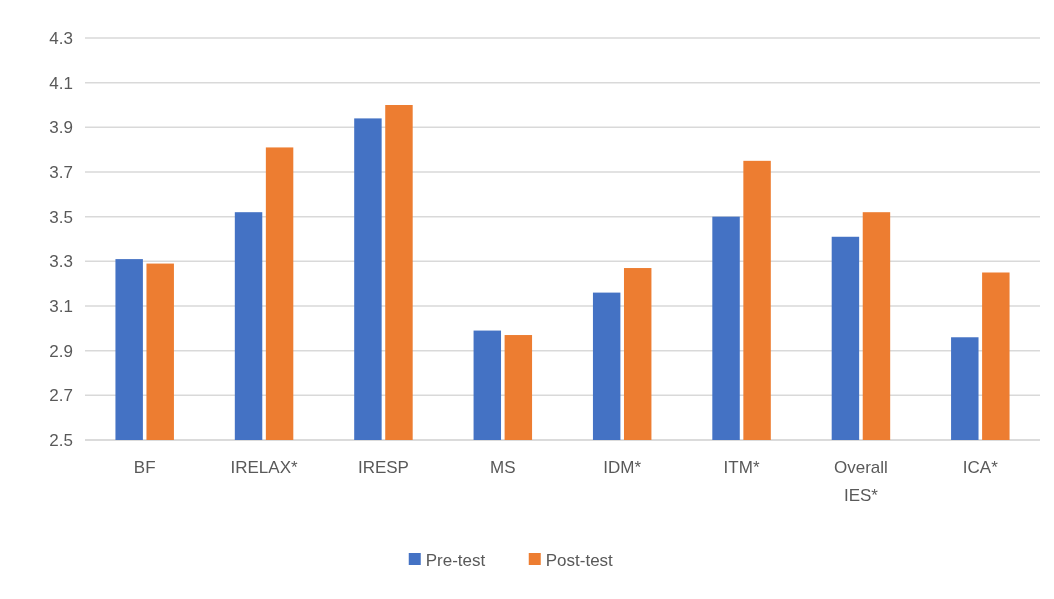  Describe the element at coordinates (61, 83) in the screenshot. I see `y-tick-label: 4.1` at that location.